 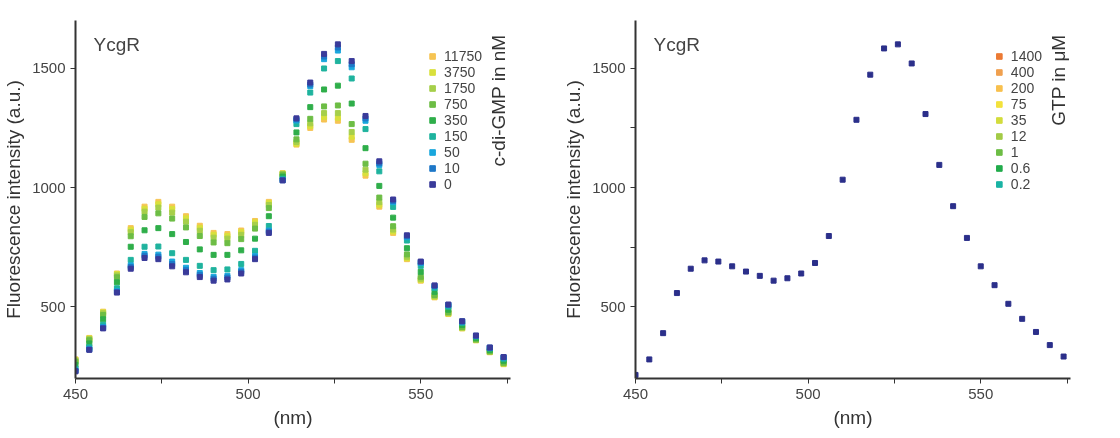 I want to click on legend-label: 200, so click(x=1022, y=88).